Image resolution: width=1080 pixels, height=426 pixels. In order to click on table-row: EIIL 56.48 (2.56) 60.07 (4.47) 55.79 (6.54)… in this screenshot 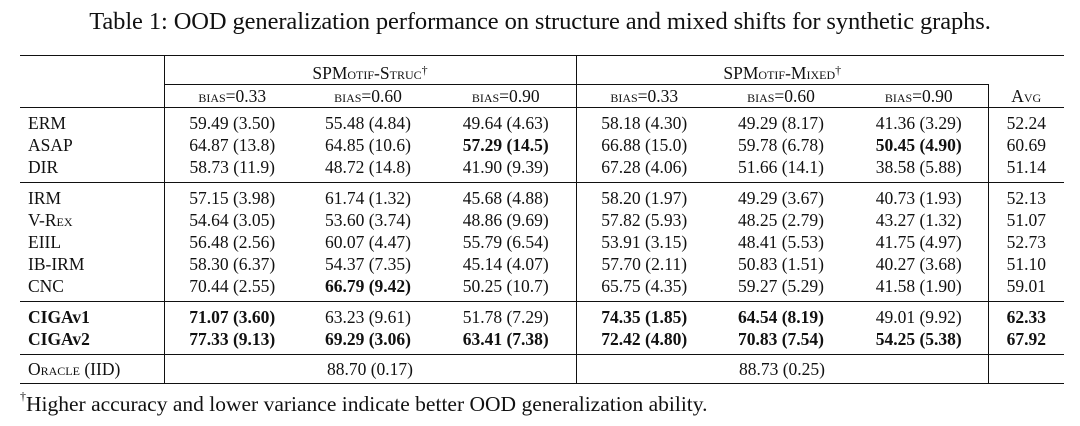, I will do `click(542, 242)`.